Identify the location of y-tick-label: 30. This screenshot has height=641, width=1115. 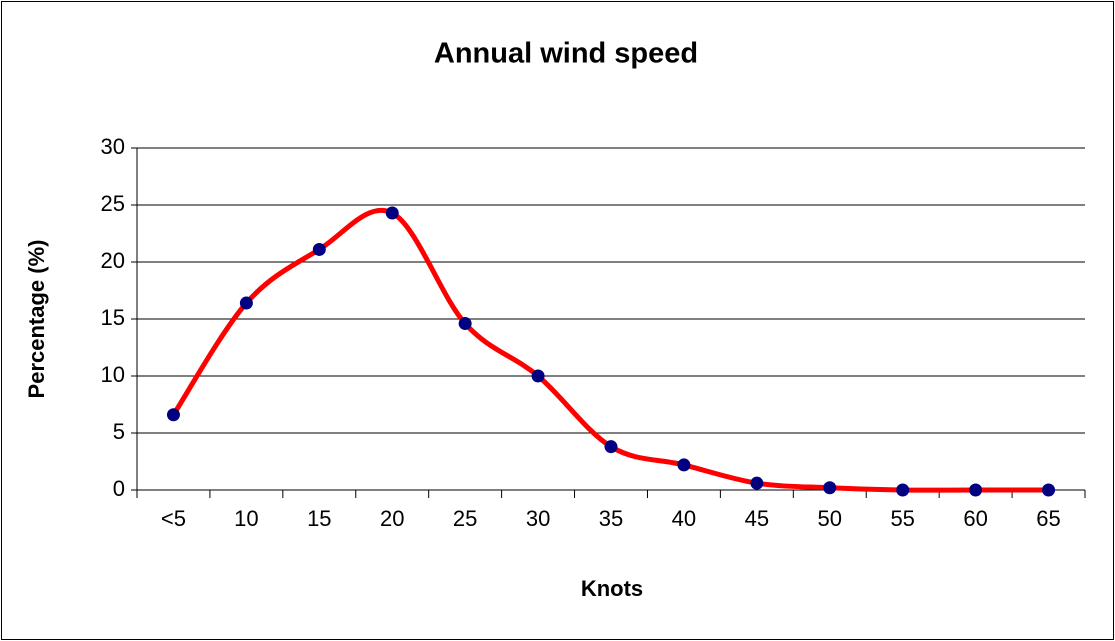
(113, 146).